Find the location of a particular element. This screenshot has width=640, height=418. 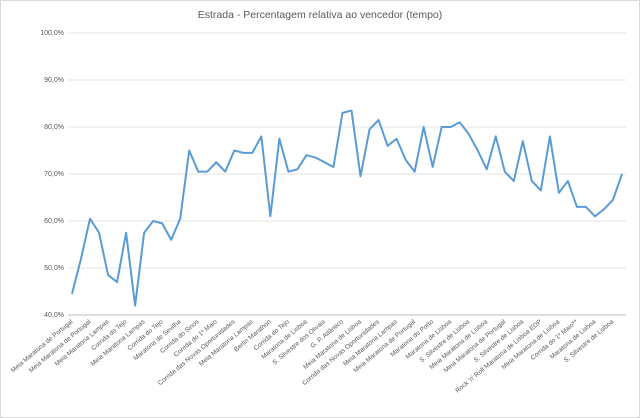

y-tick-label: 50,0% is located at coordinates (54, 268).